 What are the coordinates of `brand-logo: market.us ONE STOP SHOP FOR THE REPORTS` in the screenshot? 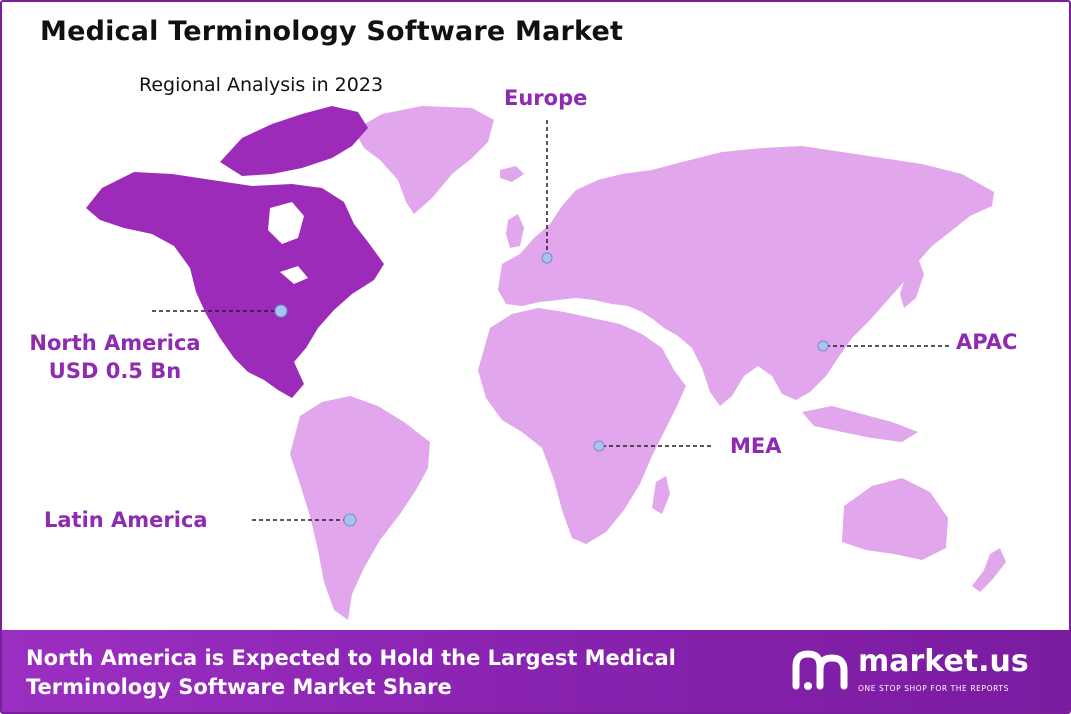 It's located at (922, 672).